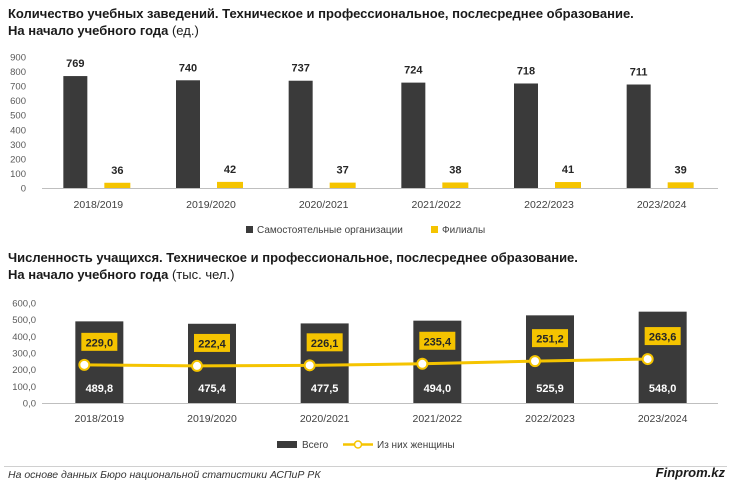 The image size is (731, 489). I want to click on y-tick-label: 700, so click(18, 87).